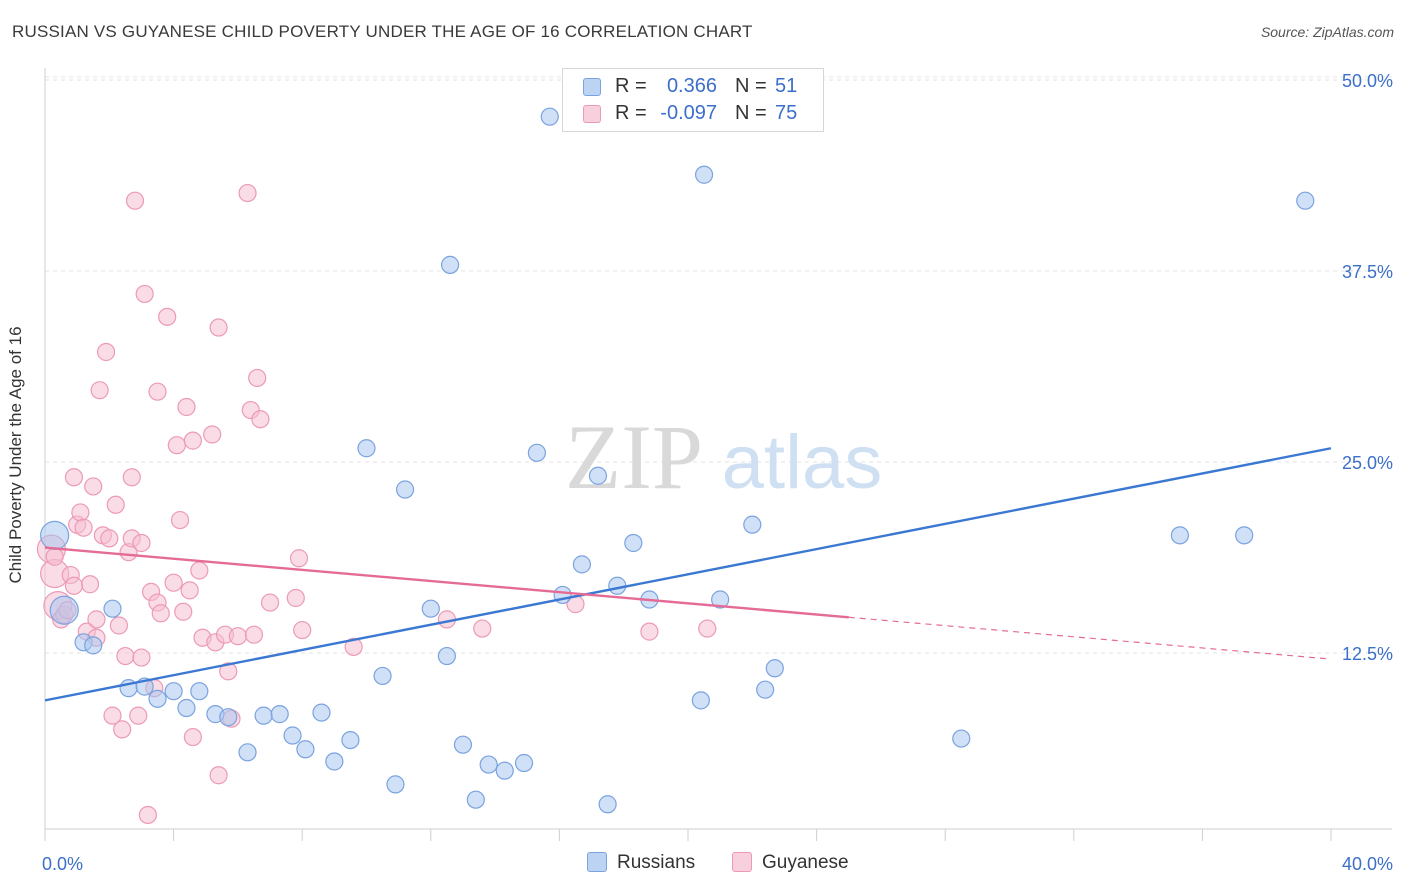 Image resolution: width=1406 pixels, height=892 pixels. What do you see at coordinates (1367, 81) in the screenshot?
I see `y-tick-label-3: 50.0%` at bounding box center [1367, 81].